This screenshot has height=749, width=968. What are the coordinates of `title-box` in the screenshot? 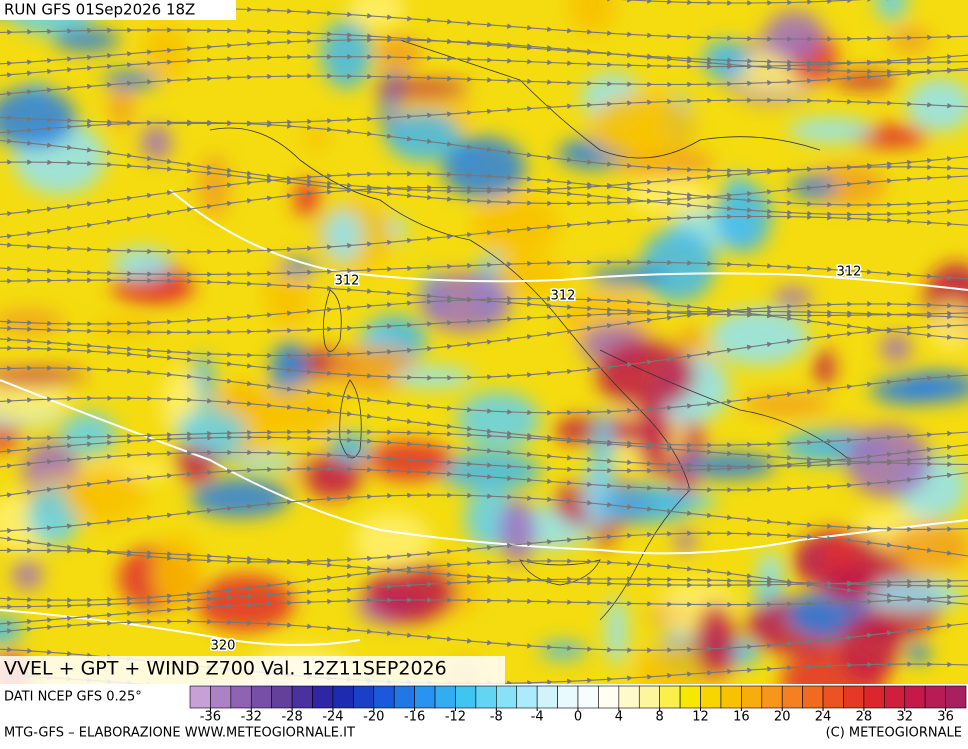 It's located at (252, 670).